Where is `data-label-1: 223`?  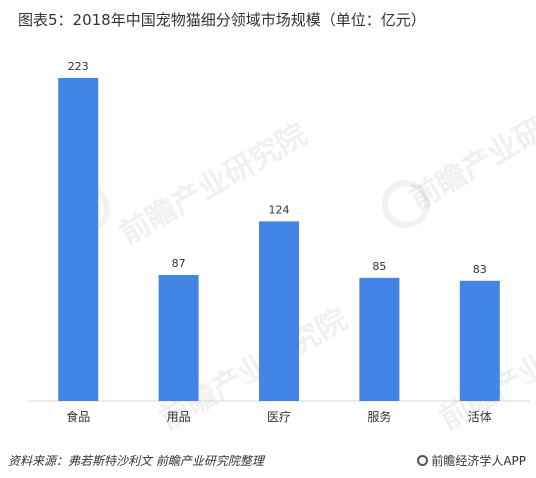 data-label-1: 223 is located at coordinates (78, 66).